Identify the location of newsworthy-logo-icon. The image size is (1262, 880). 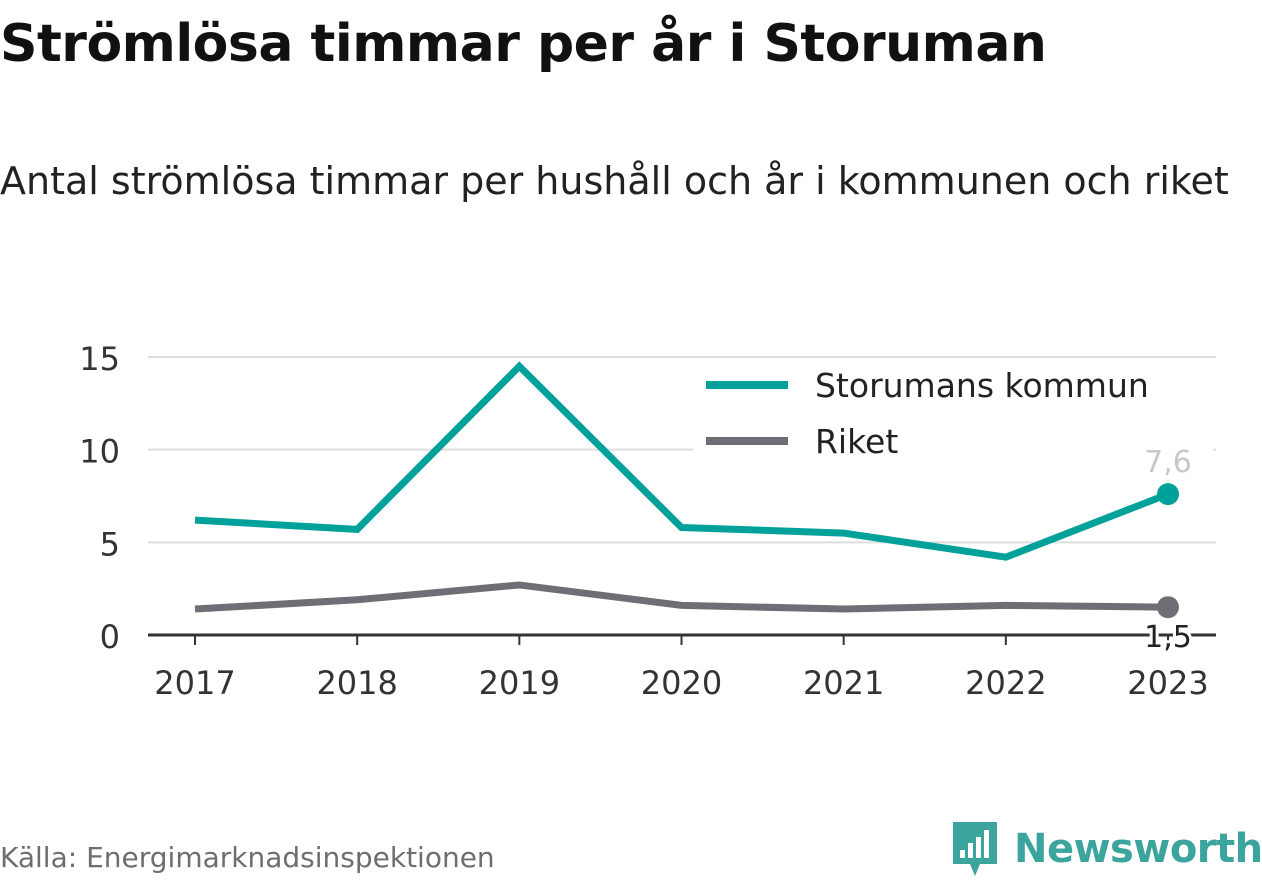
(975, 849).